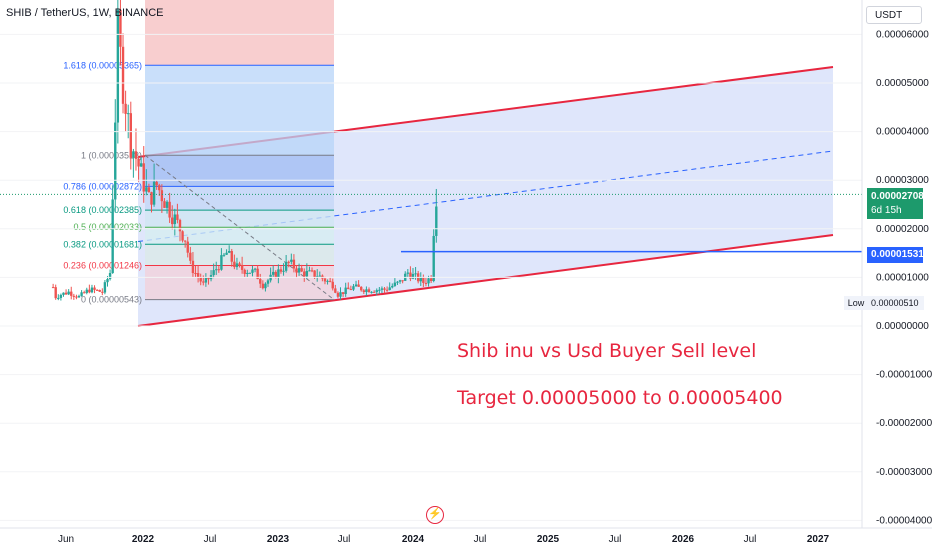 This screenshot has width=932, height=550. I want to click on fib-level-label: 0.5 (0.00002033), so click(107, 227).